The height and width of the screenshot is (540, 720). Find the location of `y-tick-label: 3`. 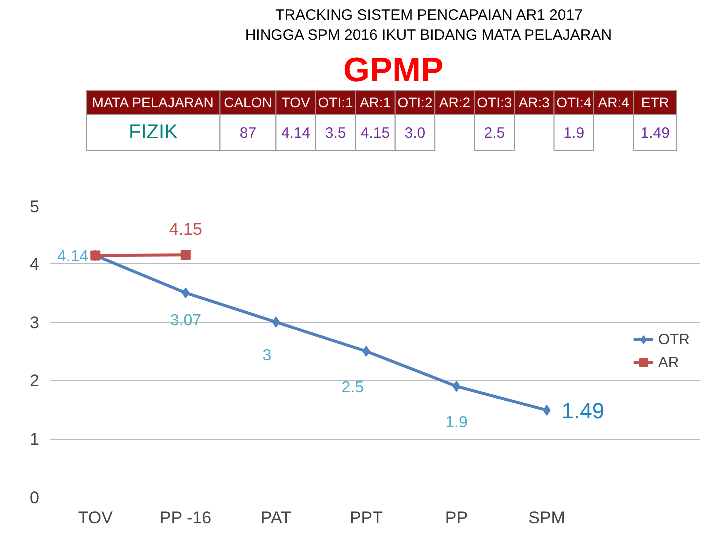

y-tick-label: 3 is located at coordinates (35, 322).